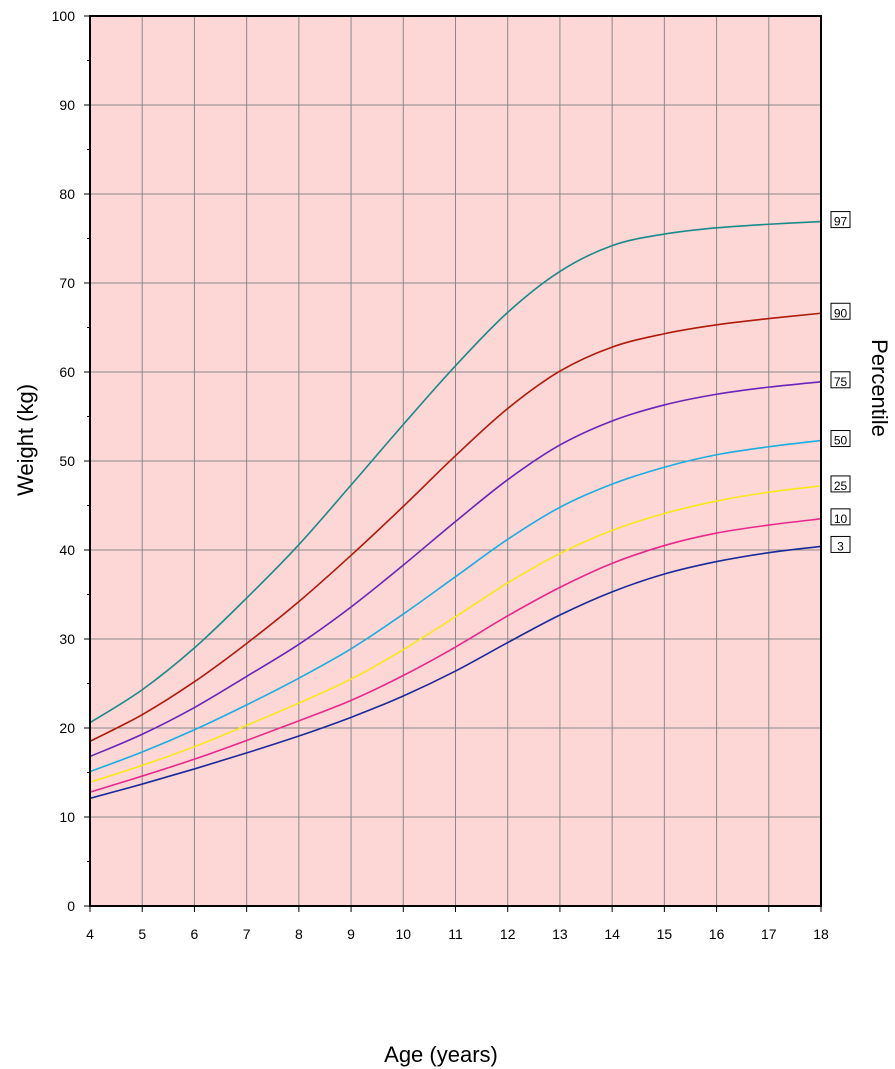 The width and height of the screenshot is (895, 1069). What do you see at coordinates (455, 934) in the screenshot?
I see `x-tick-label: 11` at bounding box center [455, 934].